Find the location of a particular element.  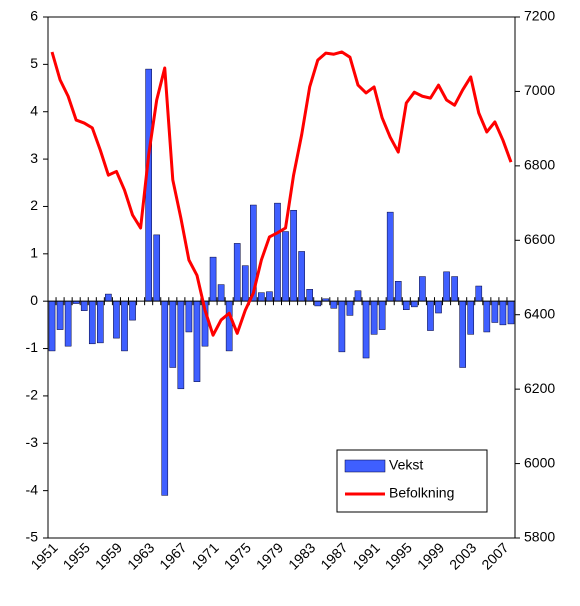

x-tick-label: 1987 is located at coordinates (333, 555).